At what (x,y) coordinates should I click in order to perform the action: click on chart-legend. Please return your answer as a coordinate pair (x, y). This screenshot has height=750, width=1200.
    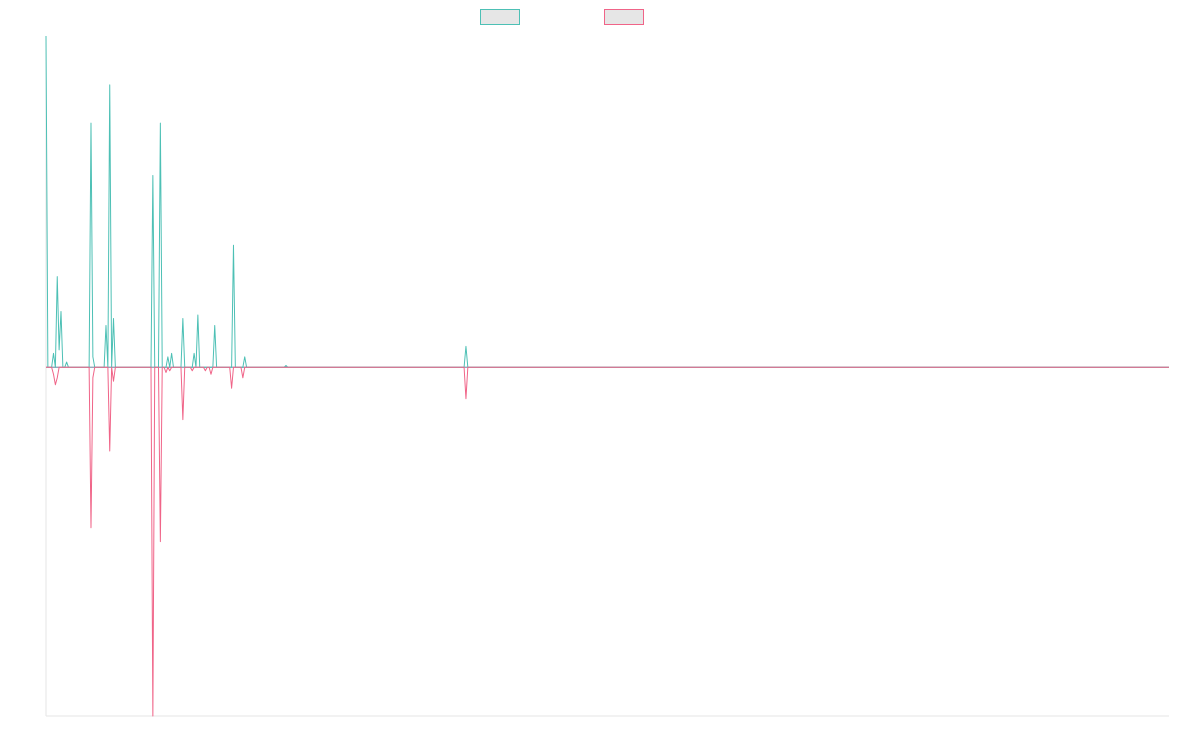
    Looking at the image, I should click on (600, 18).